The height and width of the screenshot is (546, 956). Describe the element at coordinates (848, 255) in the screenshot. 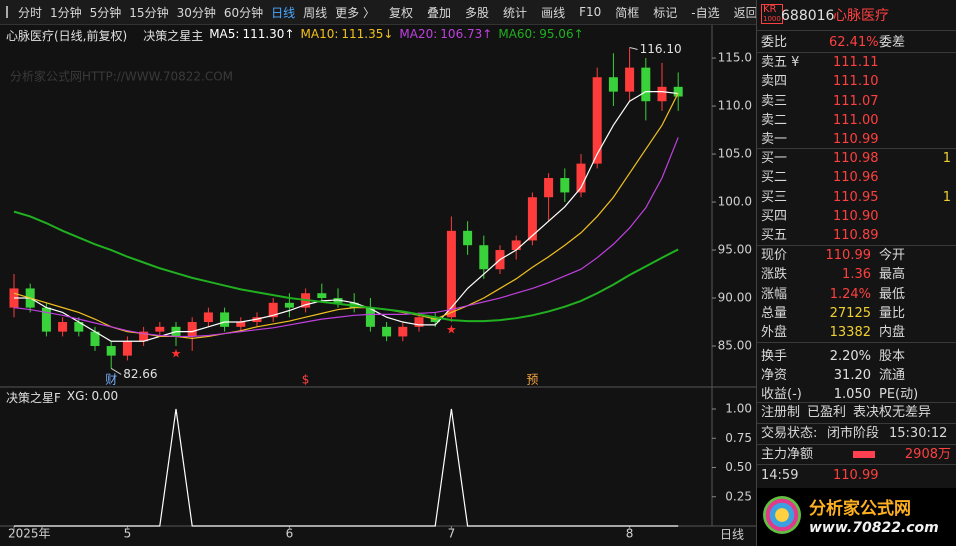

I see `value: 110.99` at that location.